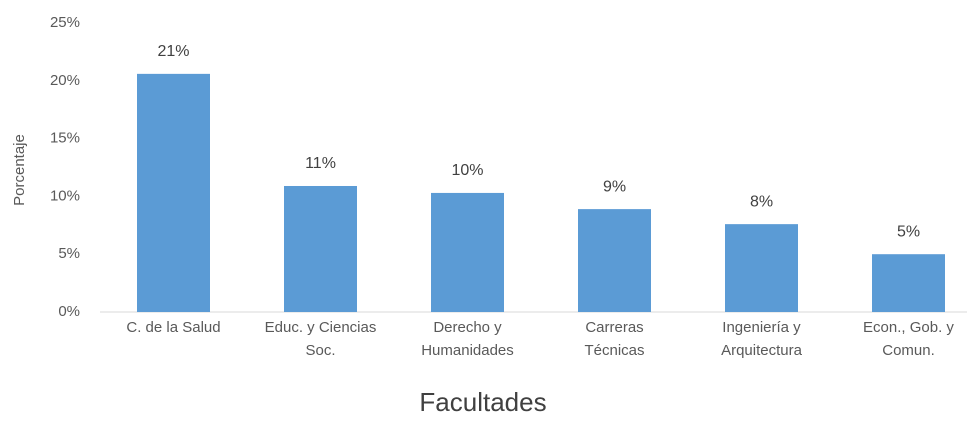  What do you see at coordinates (908, 339) in the screenshot?
I see `x-tick-label: Econ., Gob. y Comun.` at bounding box center [908, 339].